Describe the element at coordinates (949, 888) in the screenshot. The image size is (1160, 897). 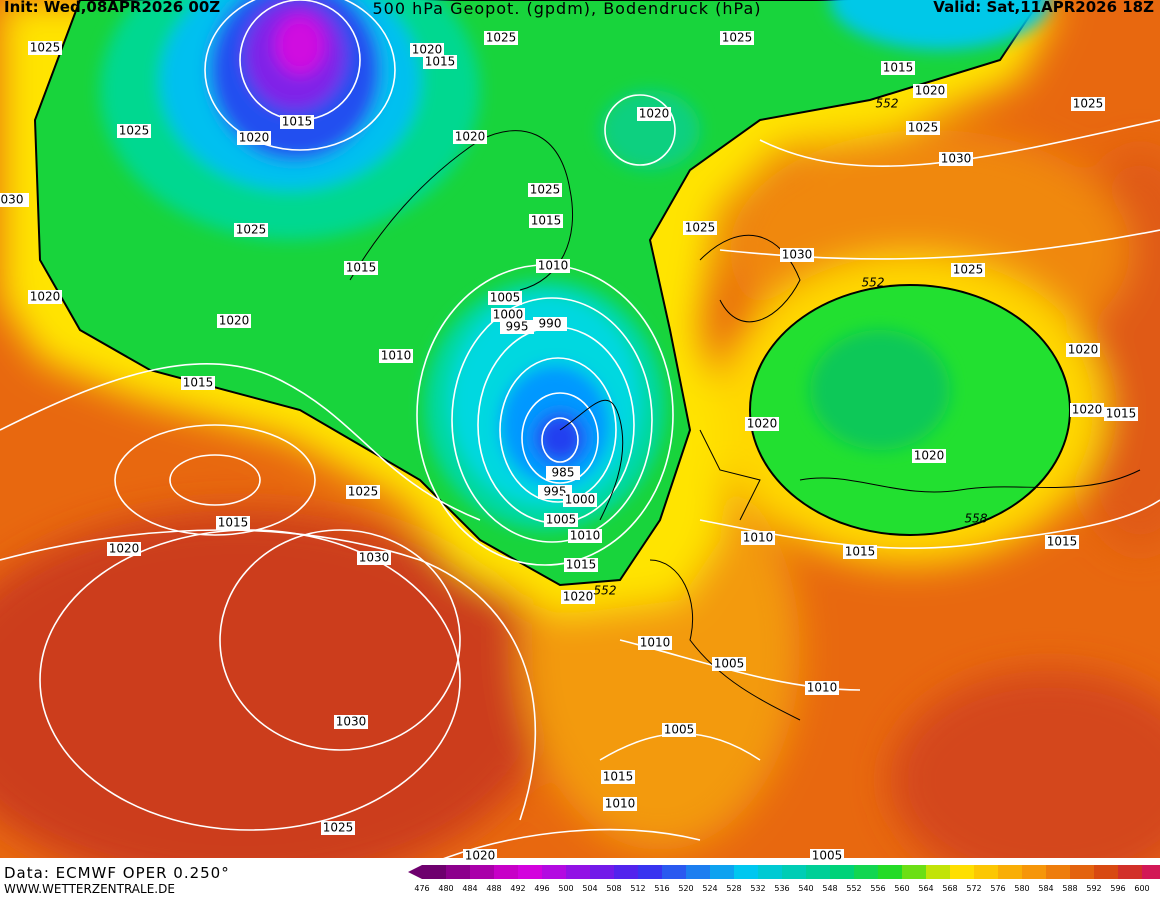
I see `colorbar-label: 568` at that location.